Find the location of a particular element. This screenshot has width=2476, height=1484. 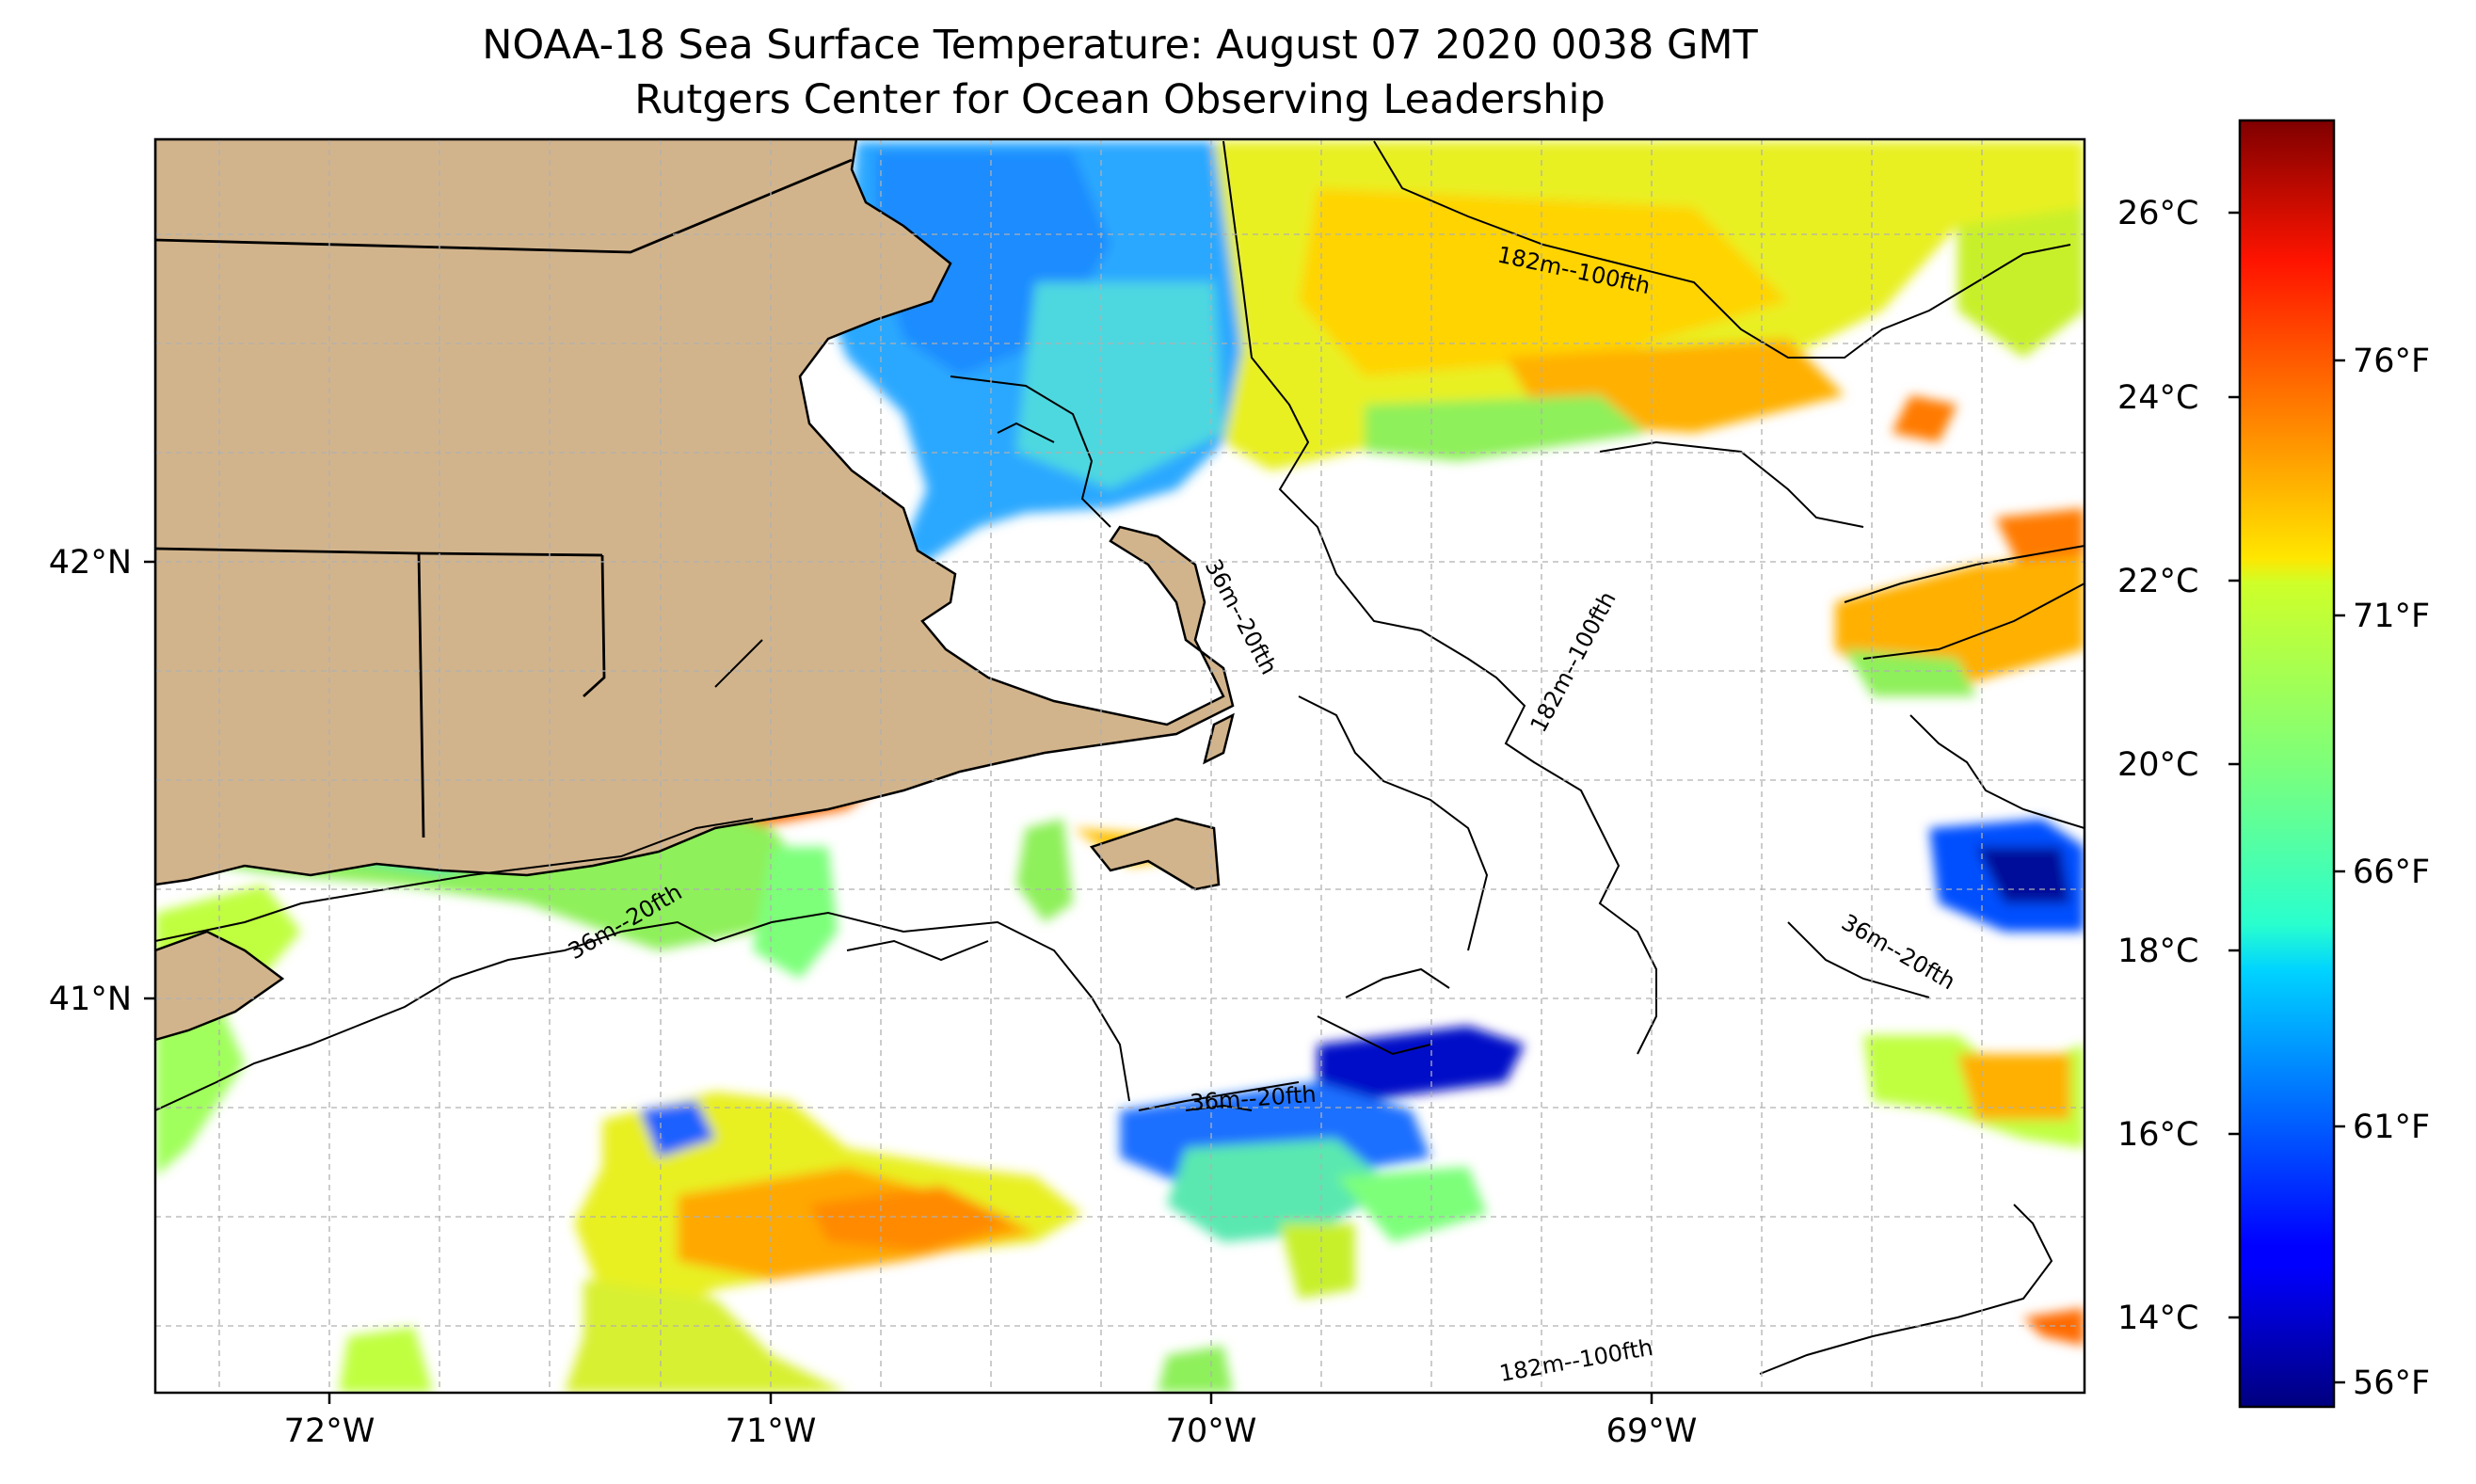

colorbar-fahrenheit-label: 76°F is located at coordinates (2391, 361).